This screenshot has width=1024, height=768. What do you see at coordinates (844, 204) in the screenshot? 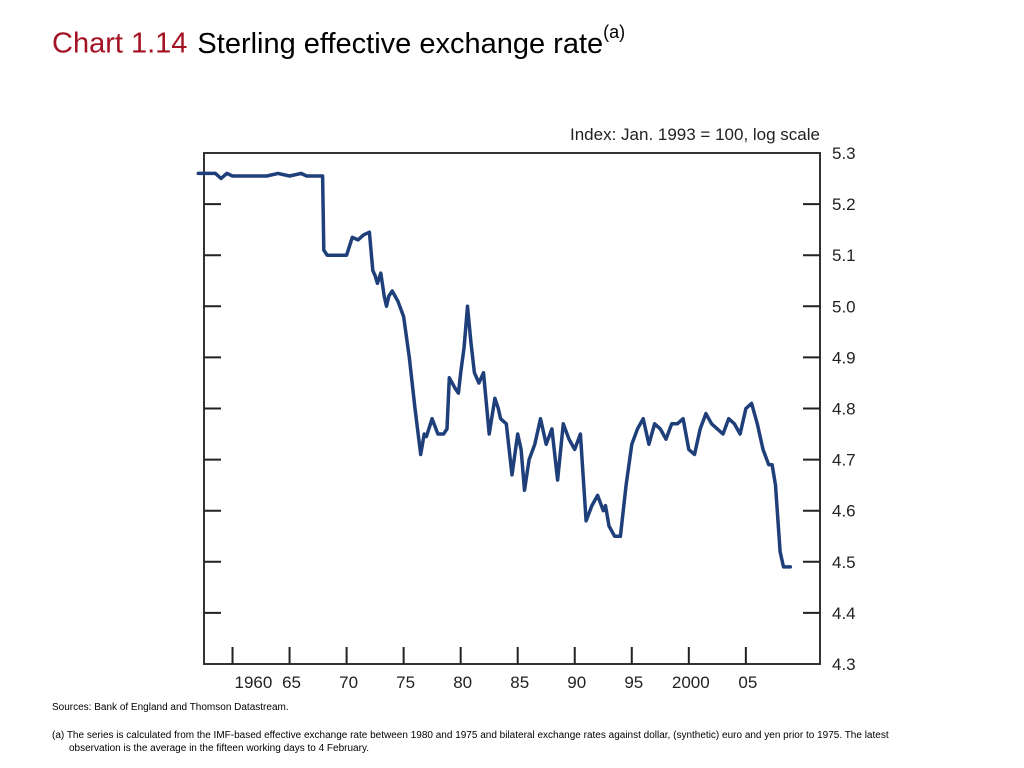
I see `y-tick-label: 5.2` at bounding box center [844, 204].